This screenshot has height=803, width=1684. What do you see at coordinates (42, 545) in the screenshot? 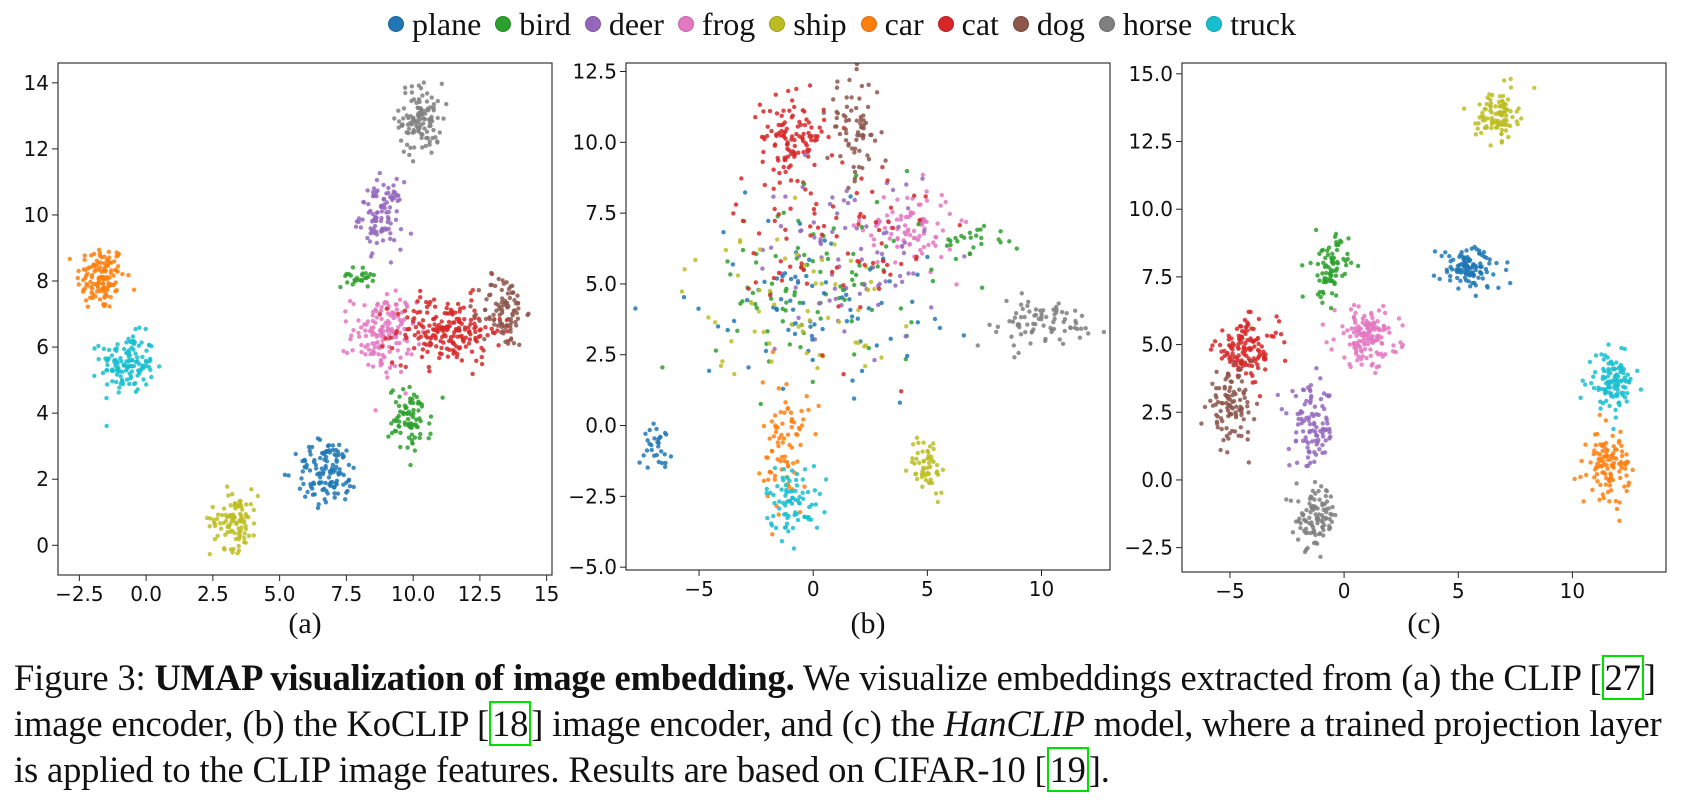
I see `y-tick-label: 0` at bounding box center [42, 545].